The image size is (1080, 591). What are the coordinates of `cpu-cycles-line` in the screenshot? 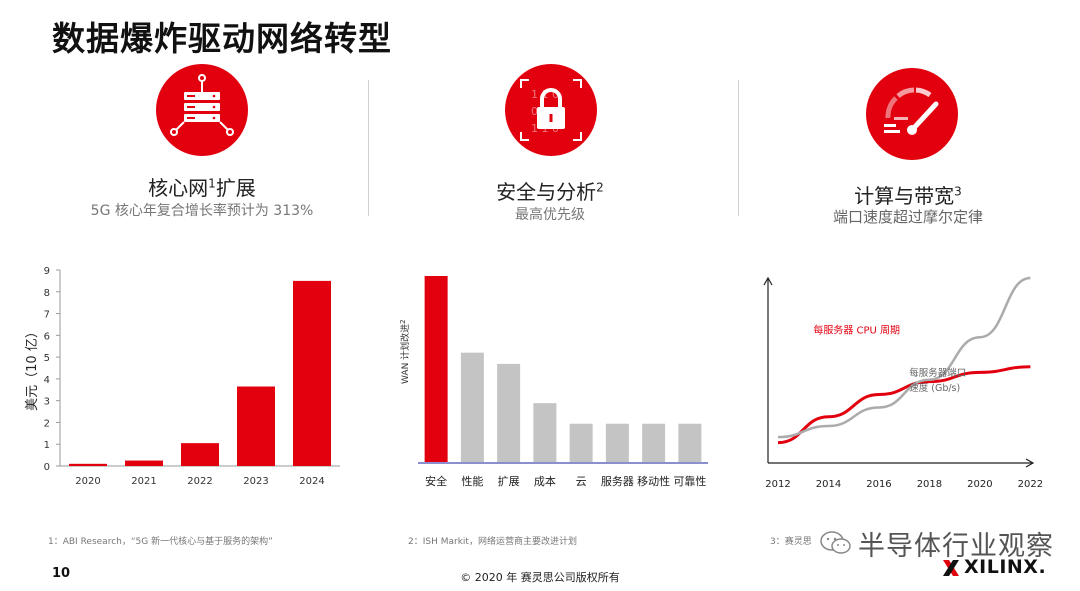 It's located at (904, 405).